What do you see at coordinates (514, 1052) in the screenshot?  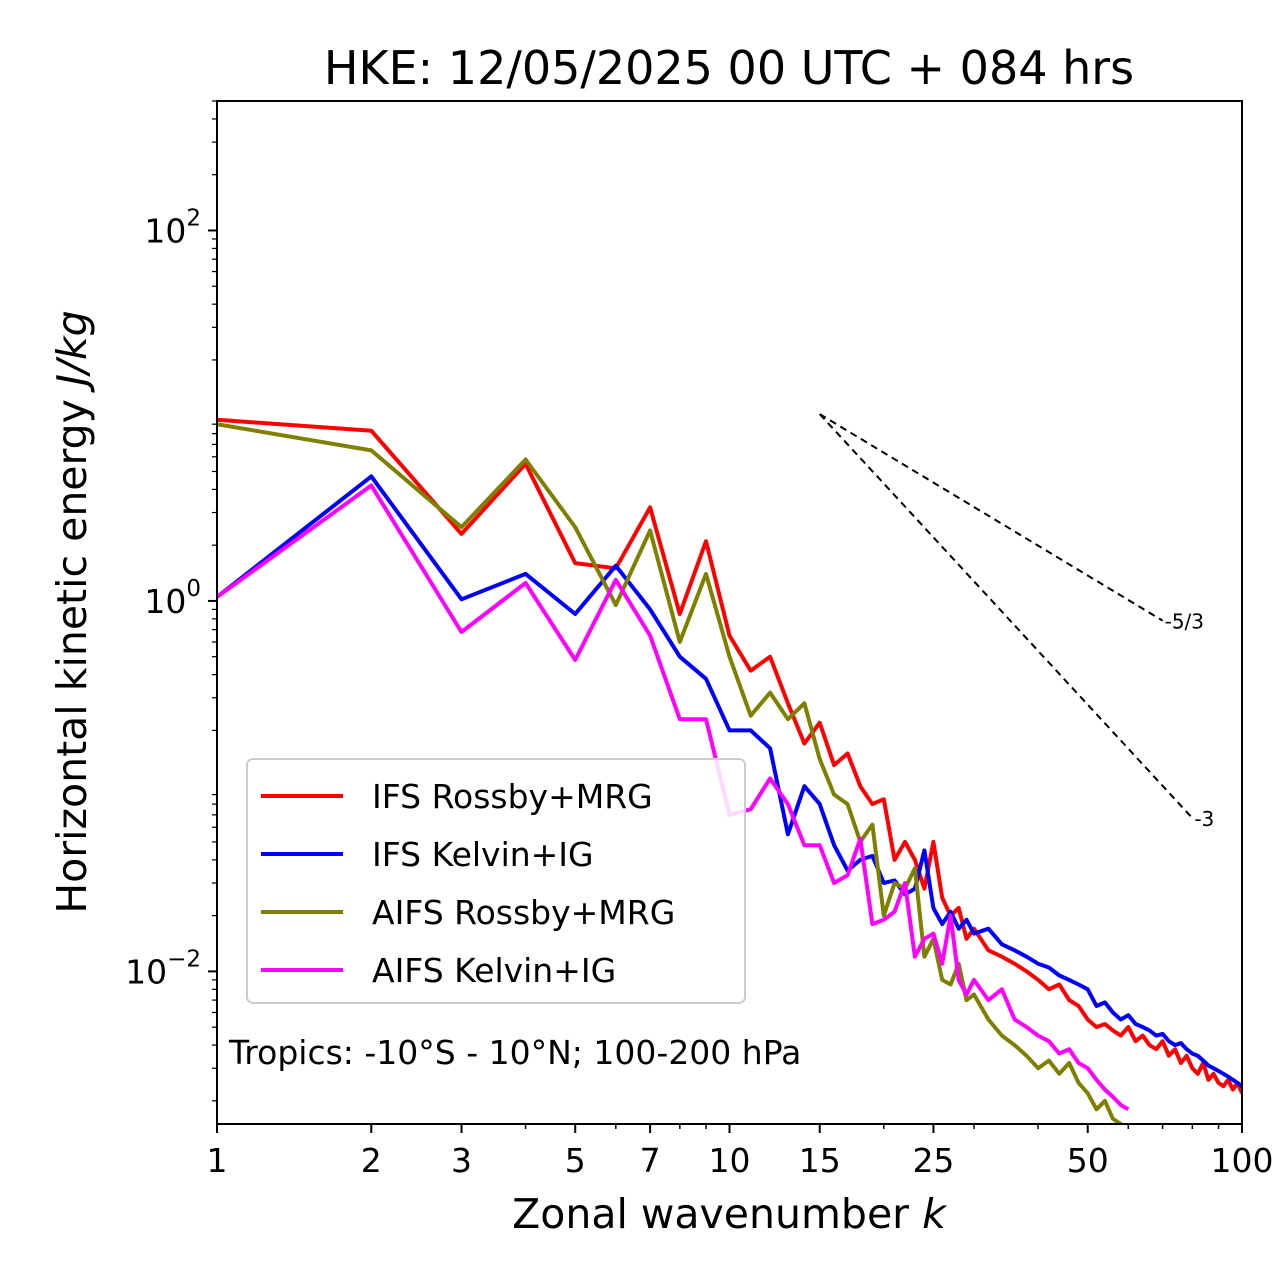 I see `region-annotation: Tropics: -10°S - 10°N; 100-200 hPa` at bounding box center [514, 1052].